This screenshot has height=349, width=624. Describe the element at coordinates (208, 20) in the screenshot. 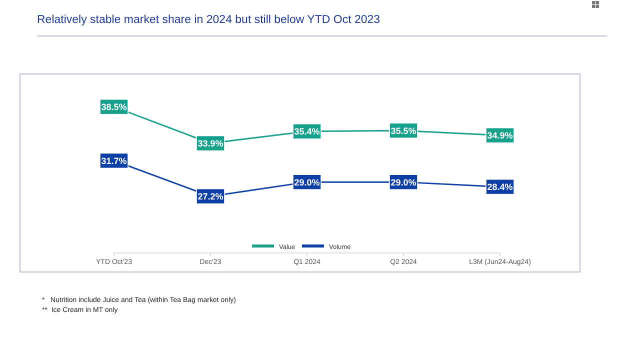

I see `chart-title: Relatively stable market share in 2024 but still below YTD Oct 2023` at that location.